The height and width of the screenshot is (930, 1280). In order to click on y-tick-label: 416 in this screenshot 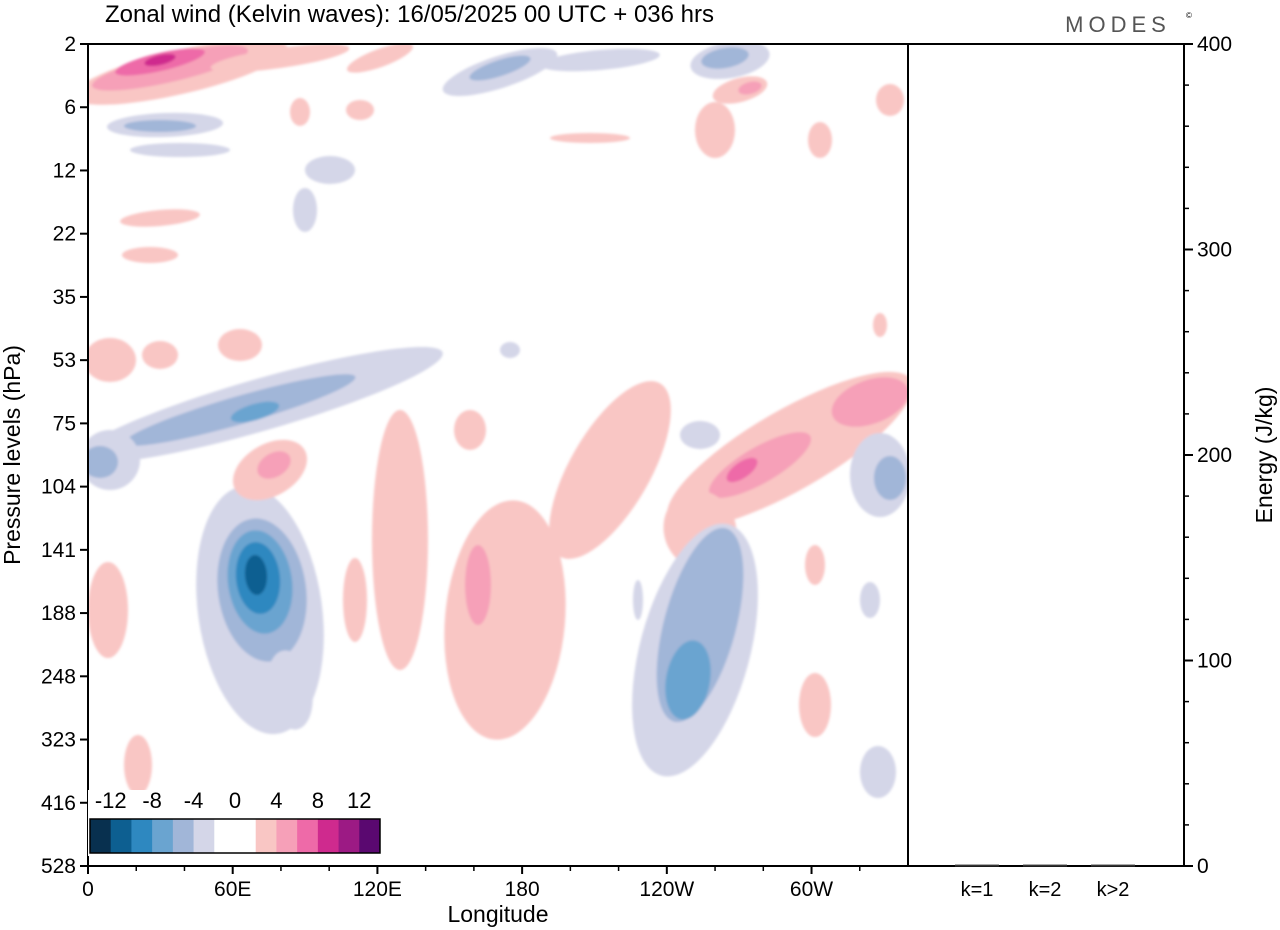, I will do `click(58, 803)`.